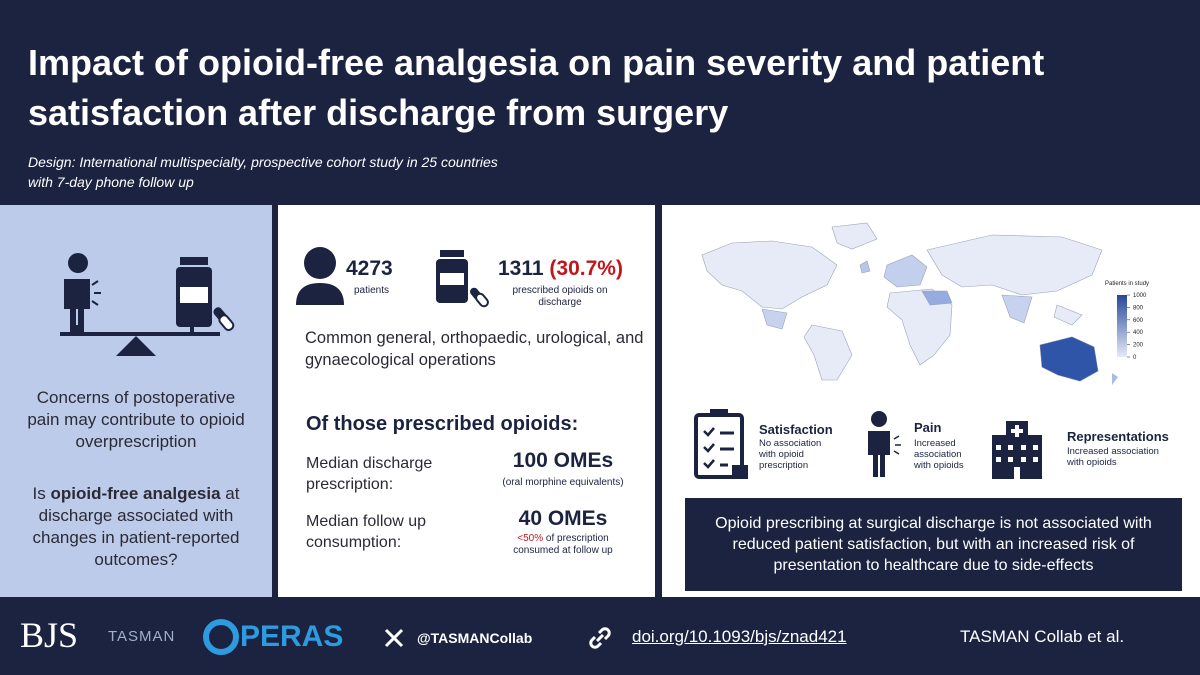  What do you see at coordinates (366, 532) in the screenshot?
I see `row-label: Median follow up consumption:` at bounding box center [366, 532].